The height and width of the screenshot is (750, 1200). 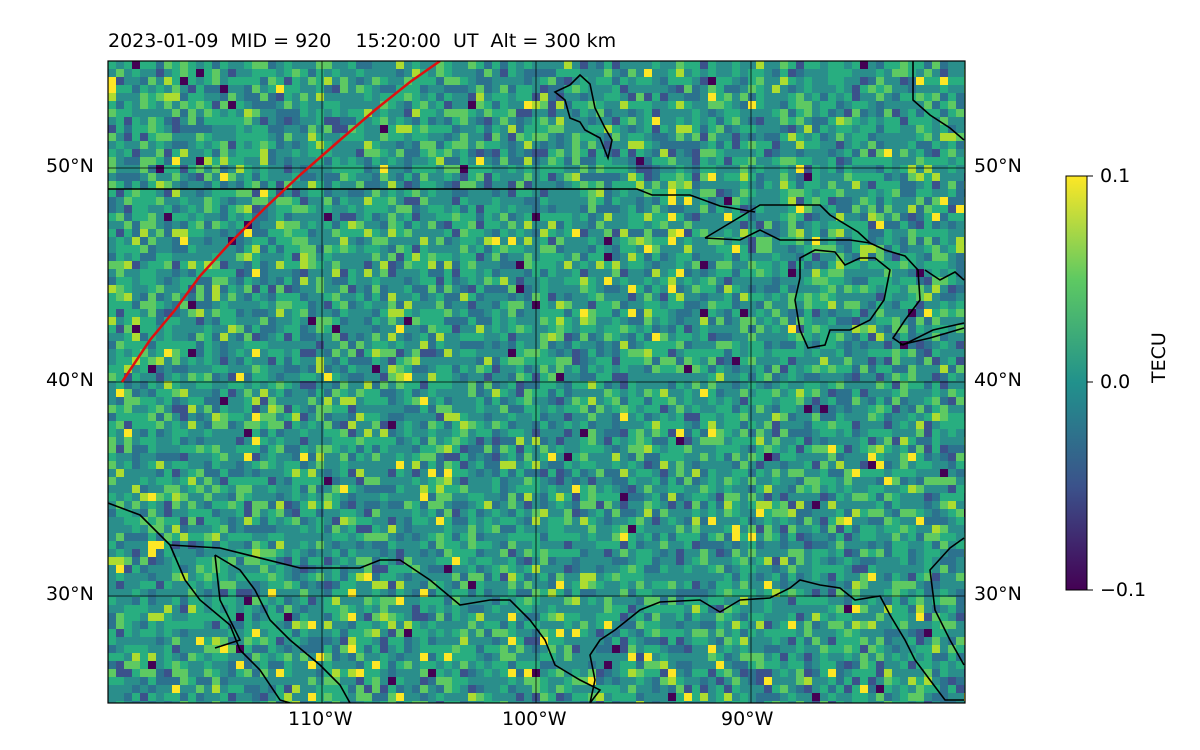 I want to click on lat-label-50n-right: 50°N, so click(x=998, y=166).